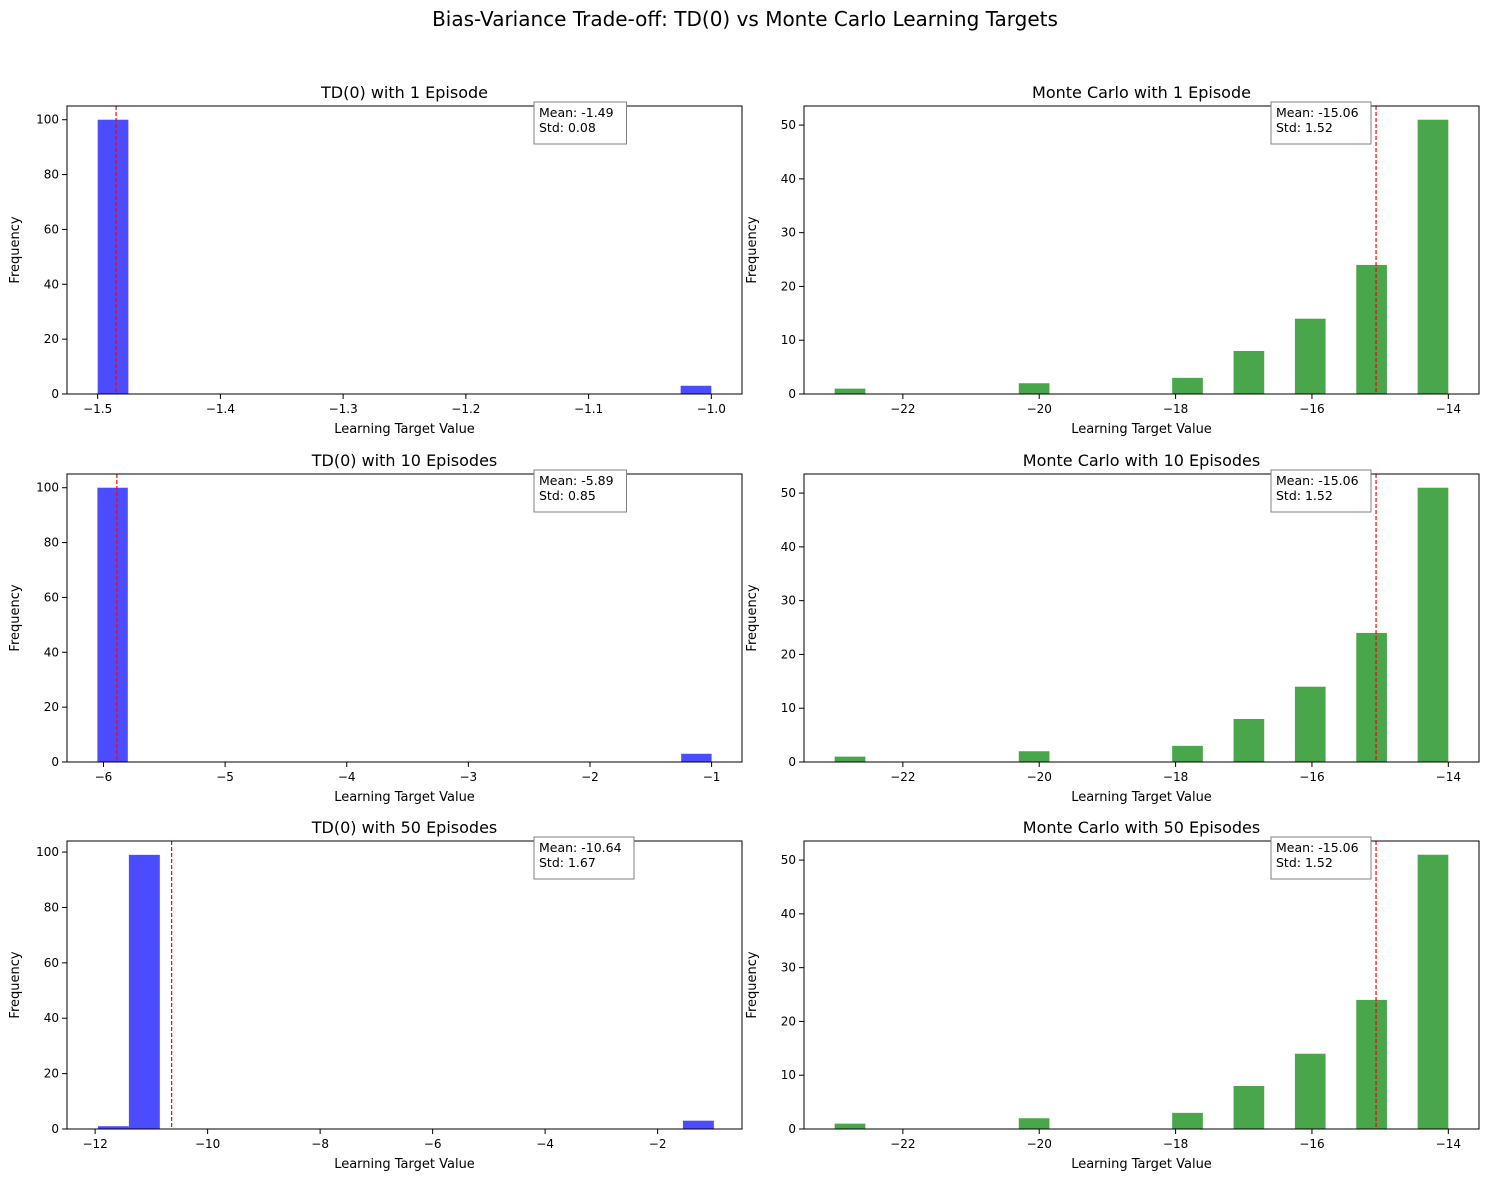 This screenshot has height=1181, width=1490. Describe the element at coordinates (207, 1144) in the screenshot. I see `x-tick-label: −10` at that location.